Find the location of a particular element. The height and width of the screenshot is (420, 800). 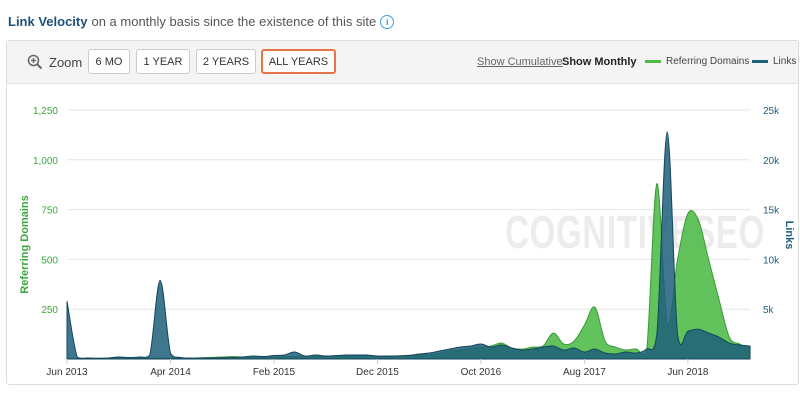

right-axis-title: Links is located at coordinates (789, 235).